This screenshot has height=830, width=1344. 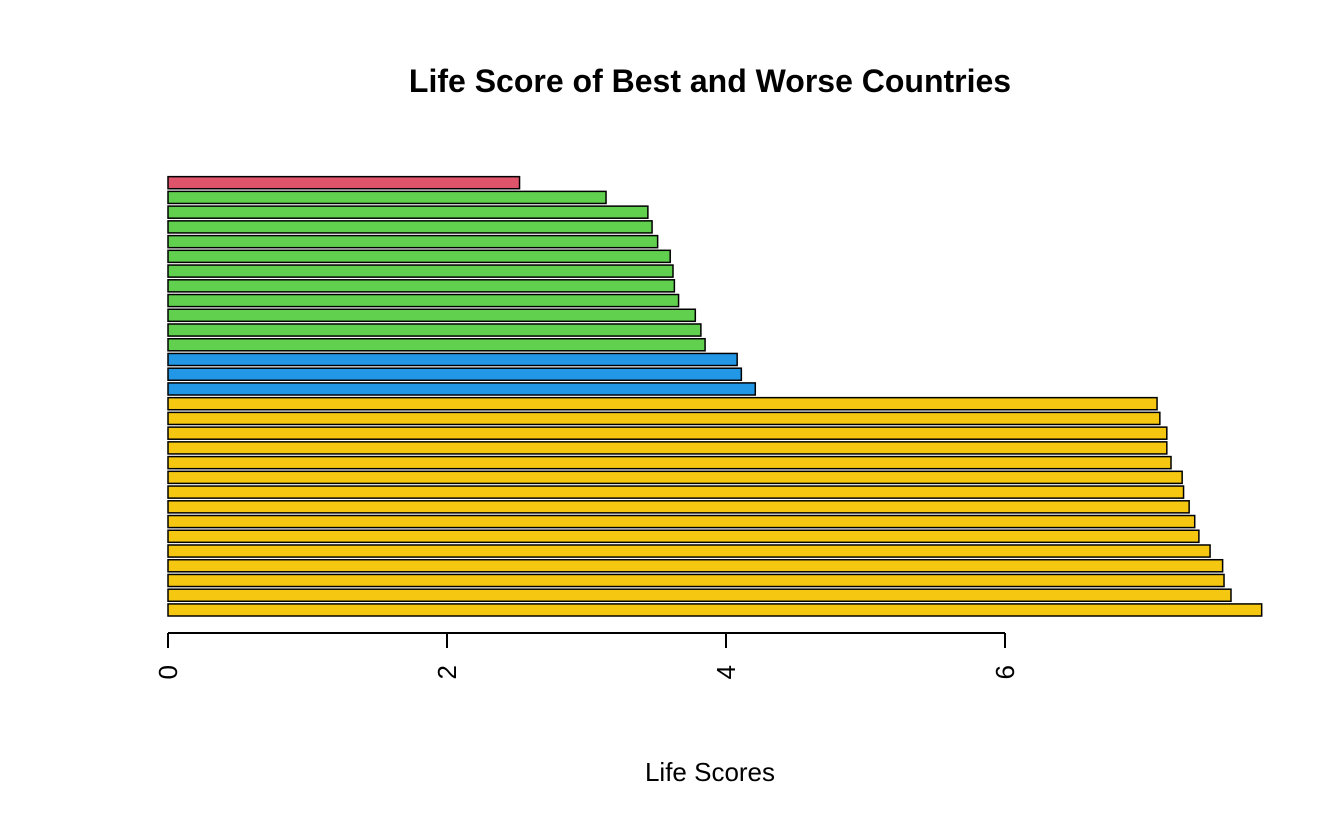 What do you see at coordinates (1005, 672) in the screenshot?
I see `x-tick-label-6: 6` at bounding box center [1005, 672].